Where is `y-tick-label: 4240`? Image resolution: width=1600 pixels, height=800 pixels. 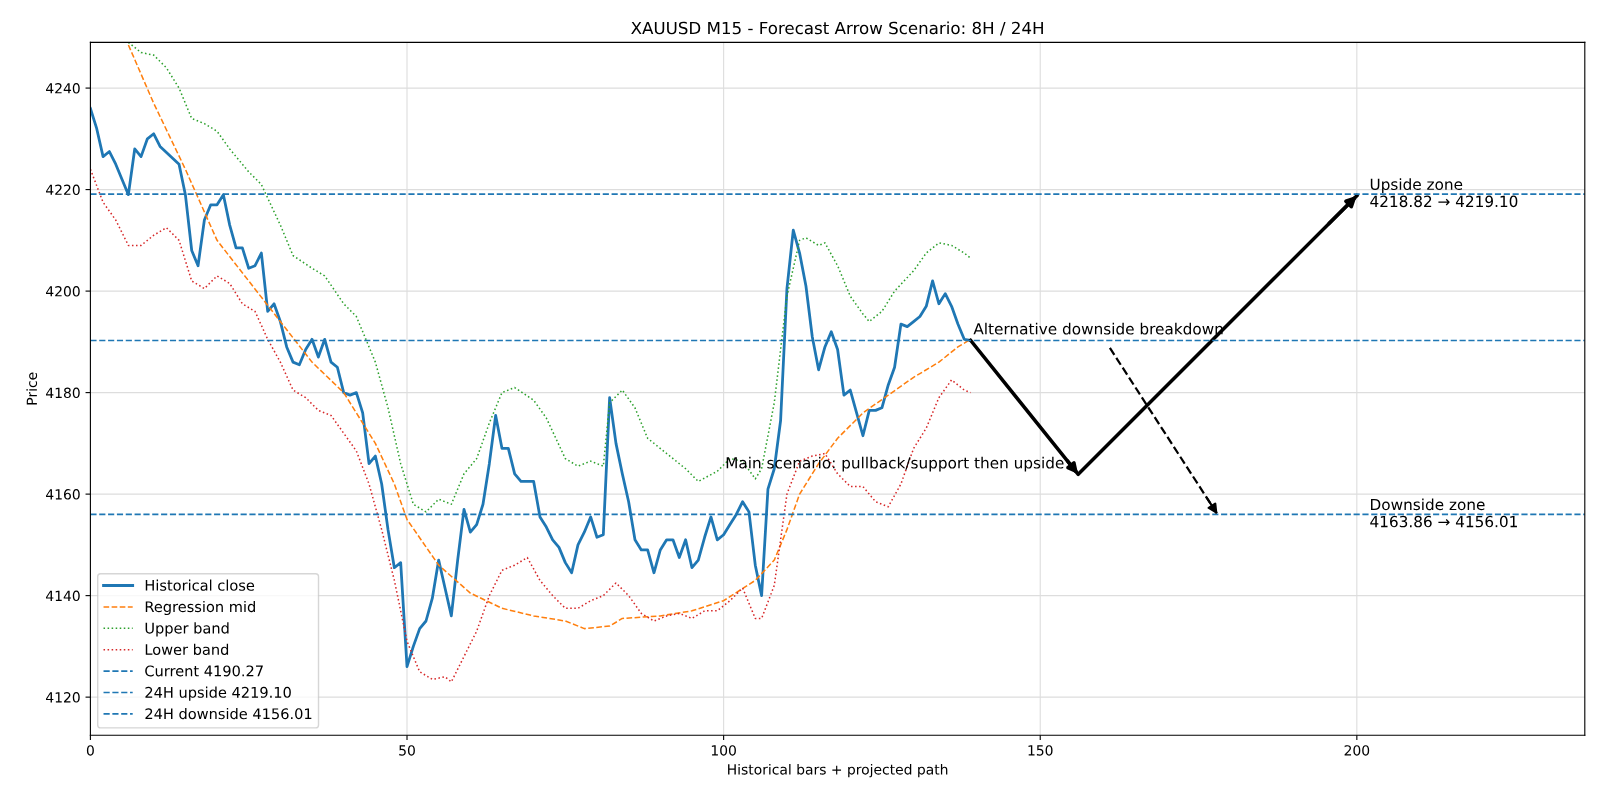 y-tick-label: 4240 is located at coordinates (63, 88).